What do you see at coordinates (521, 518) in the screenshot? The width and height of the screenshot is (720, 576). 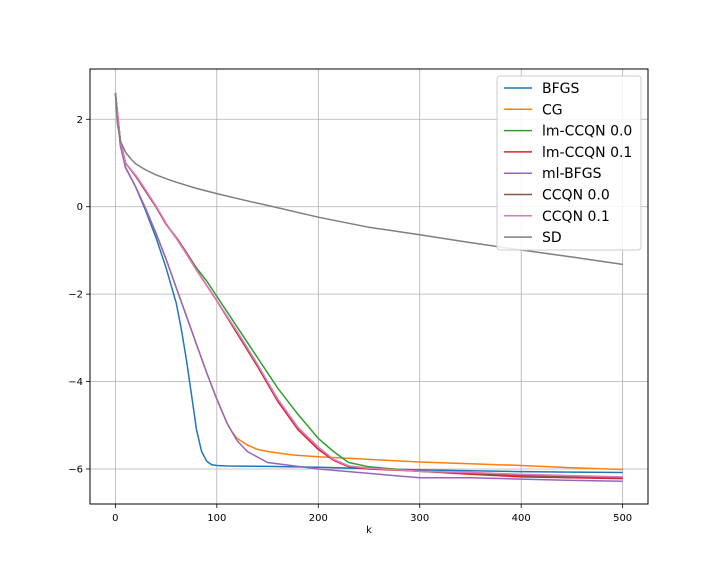 I see `x-tick-label: 400` at bounding box center [521, 518].